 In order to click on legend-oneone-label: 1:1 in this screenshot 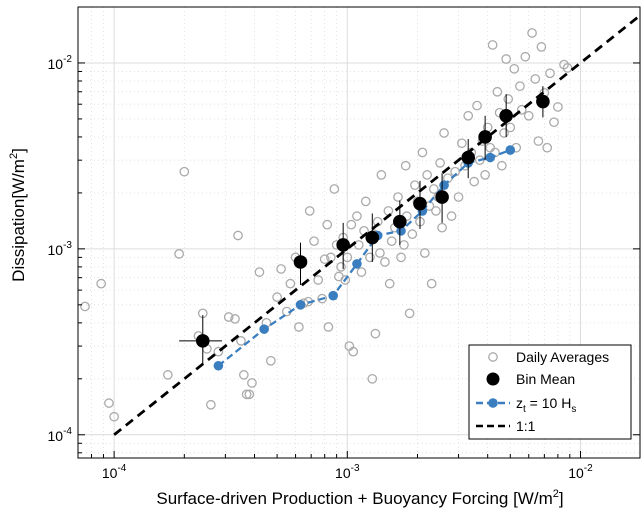, I will do `click(526, 426)`.